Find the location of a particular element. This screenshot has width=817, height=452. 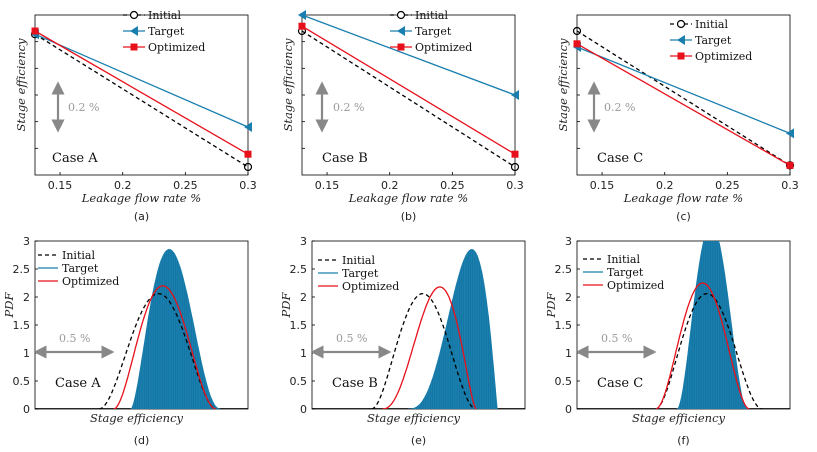

plot-content is located at coordinates (141, 328).